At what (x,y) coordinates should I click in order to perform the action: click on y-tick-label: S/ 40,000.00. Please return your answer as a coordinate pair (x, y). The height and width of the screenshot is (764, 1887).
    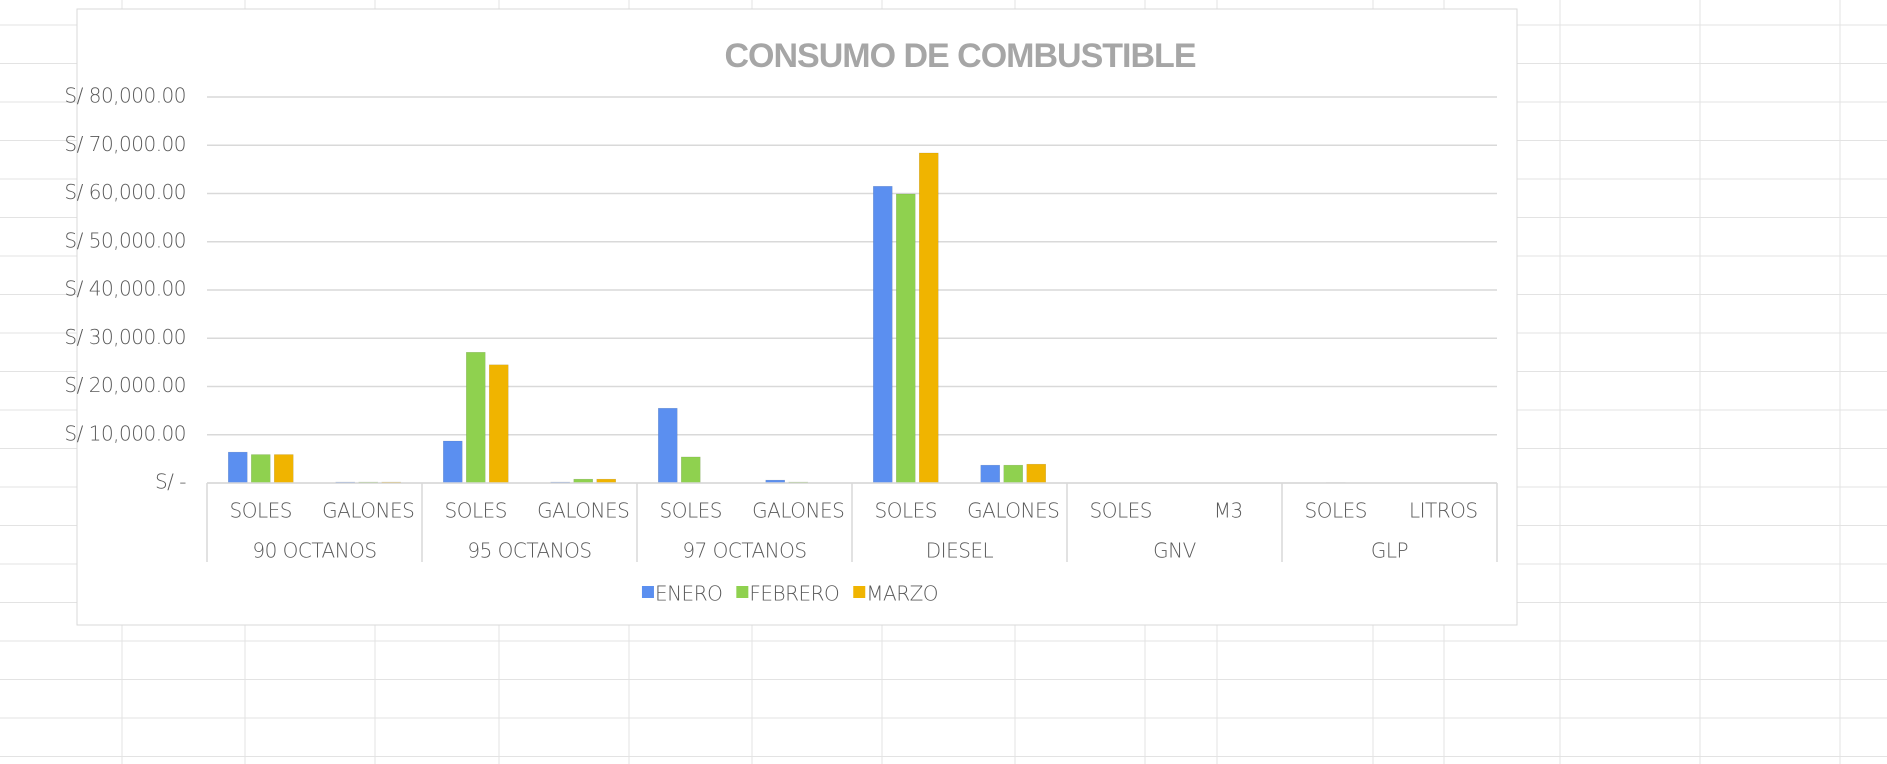
    Looking at the image, I should click on (125, 289).